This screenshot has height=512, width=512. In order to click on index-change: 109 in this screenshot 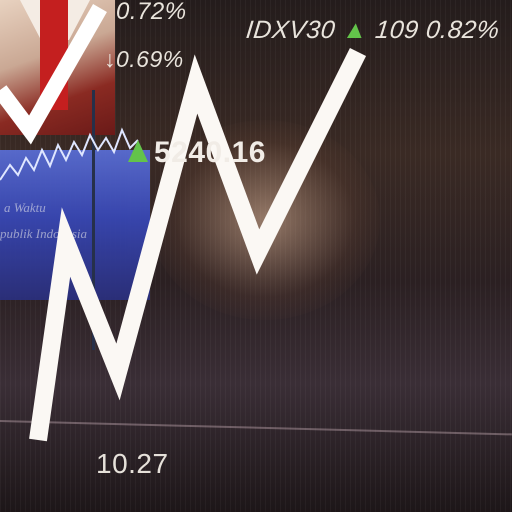, I will do `click(397, 30)`.